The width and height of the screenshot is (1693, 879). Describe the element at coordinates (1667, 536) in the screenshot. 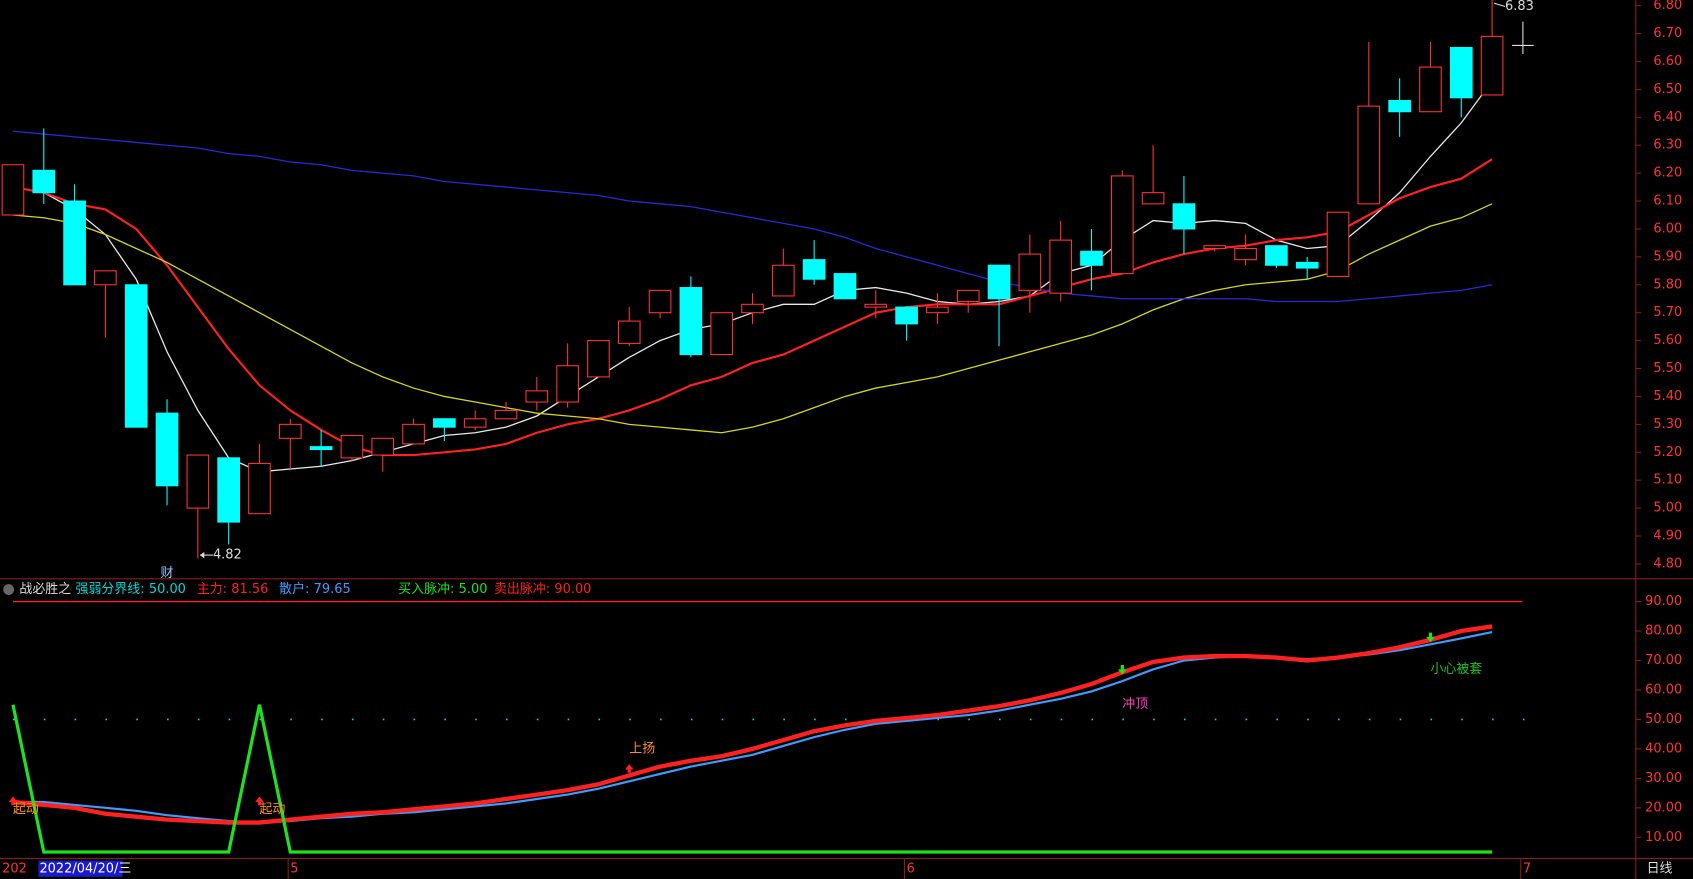

I see `y-tick-label: 4.90` at that location.